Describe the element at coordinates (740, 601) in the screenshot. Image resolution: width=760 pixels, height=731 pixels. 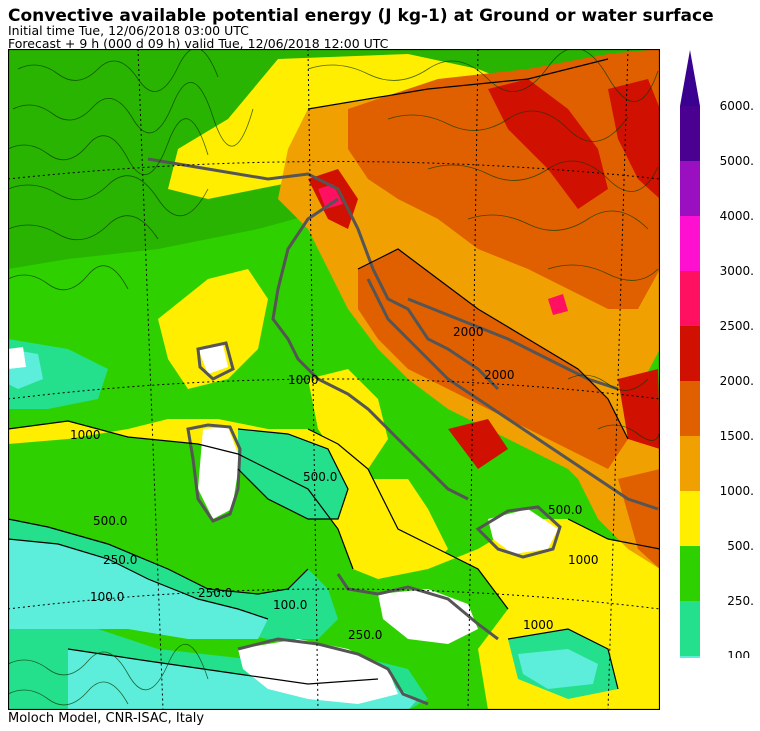
I see `legend-level-label: 250.` at that location.